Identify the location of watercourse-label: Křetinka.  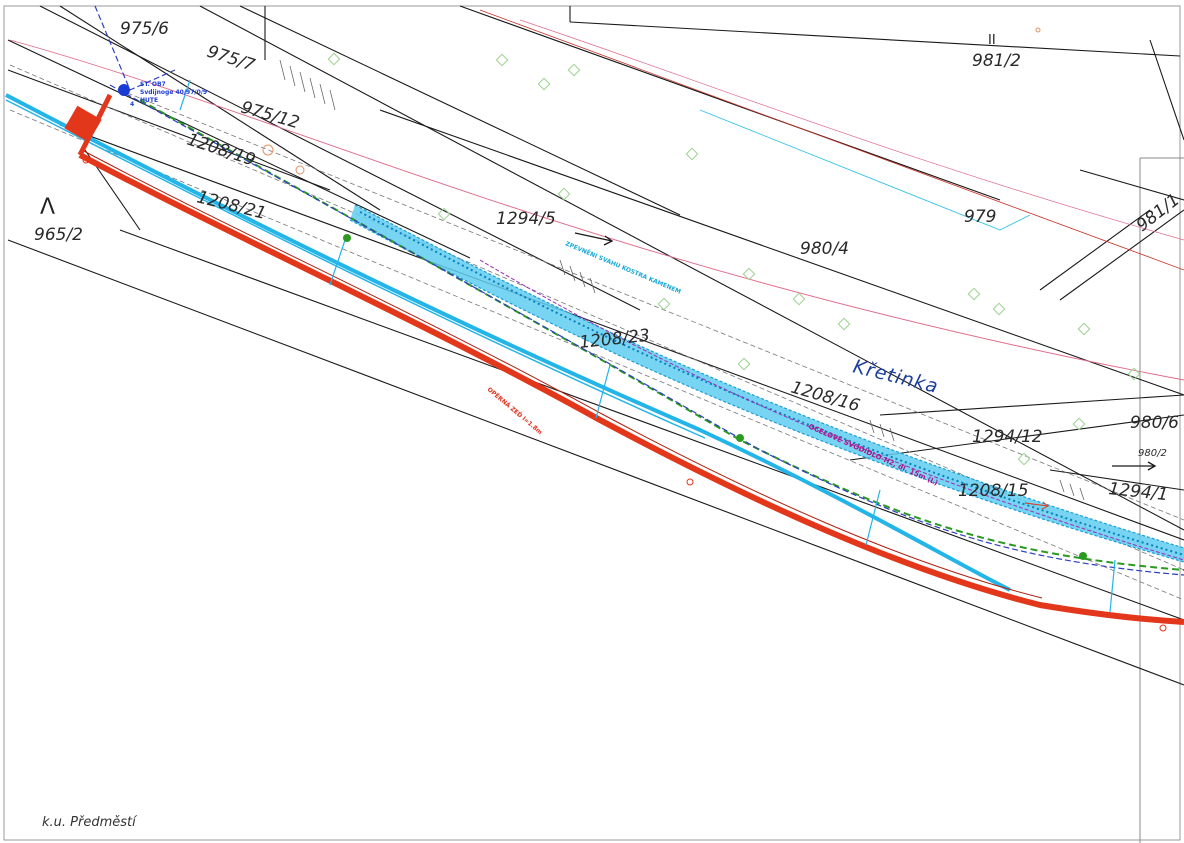
(896, 377).